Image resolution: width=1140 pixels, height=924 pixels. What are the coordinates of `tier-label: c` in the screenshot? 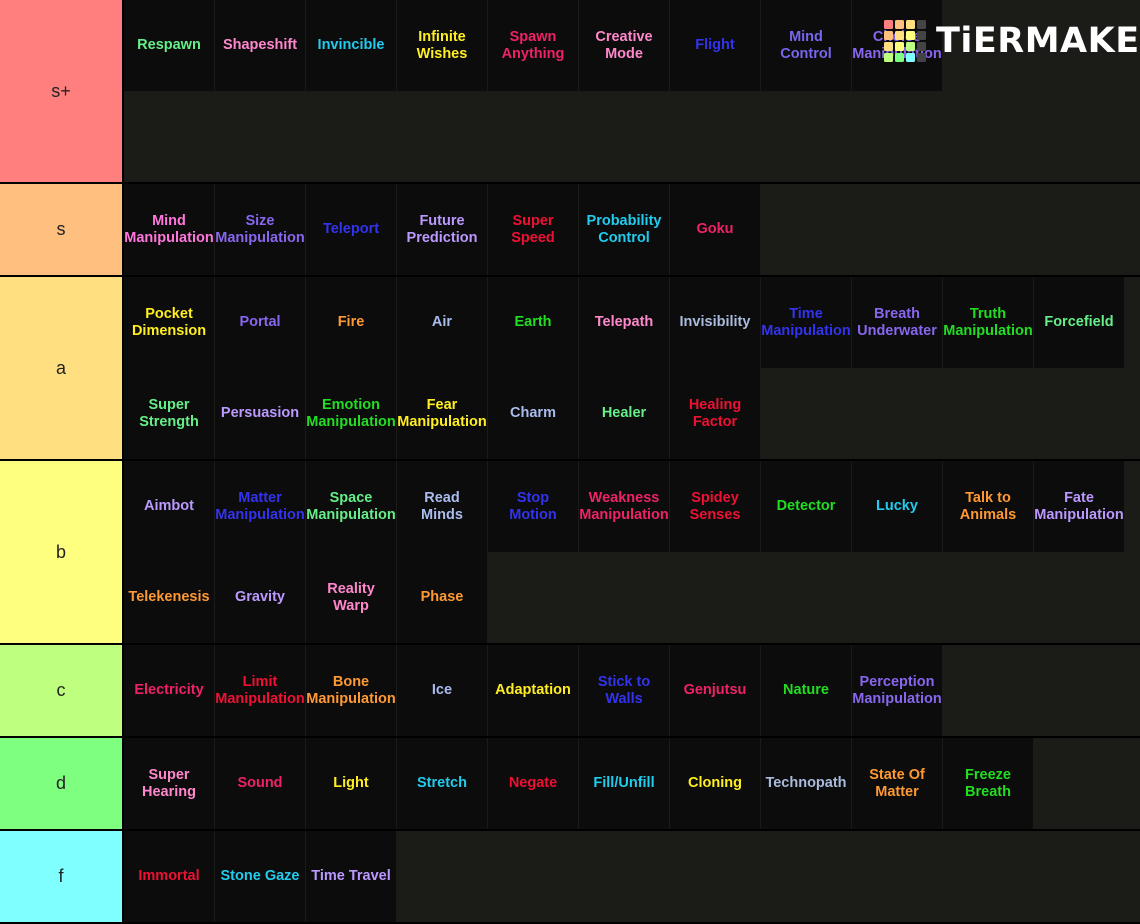 It's located at (62, 690).